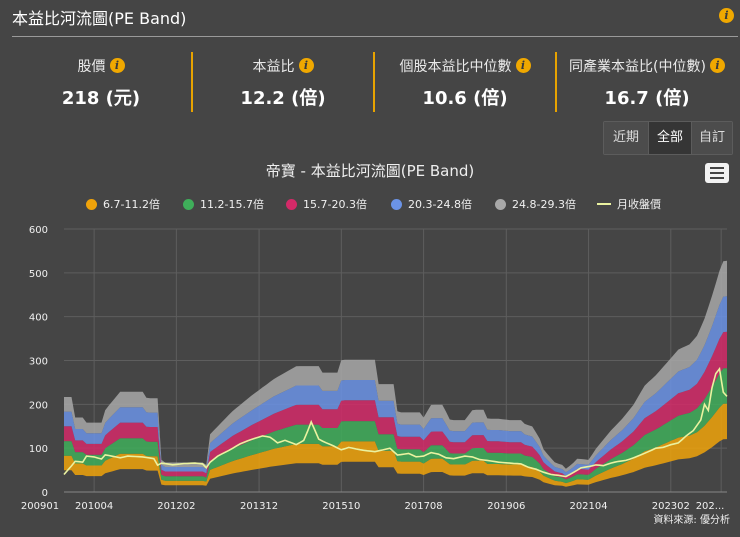 This screenshot has width=740, height=537. I want to click on legend-label: 20.3-24.8倍, so click(440, 204).